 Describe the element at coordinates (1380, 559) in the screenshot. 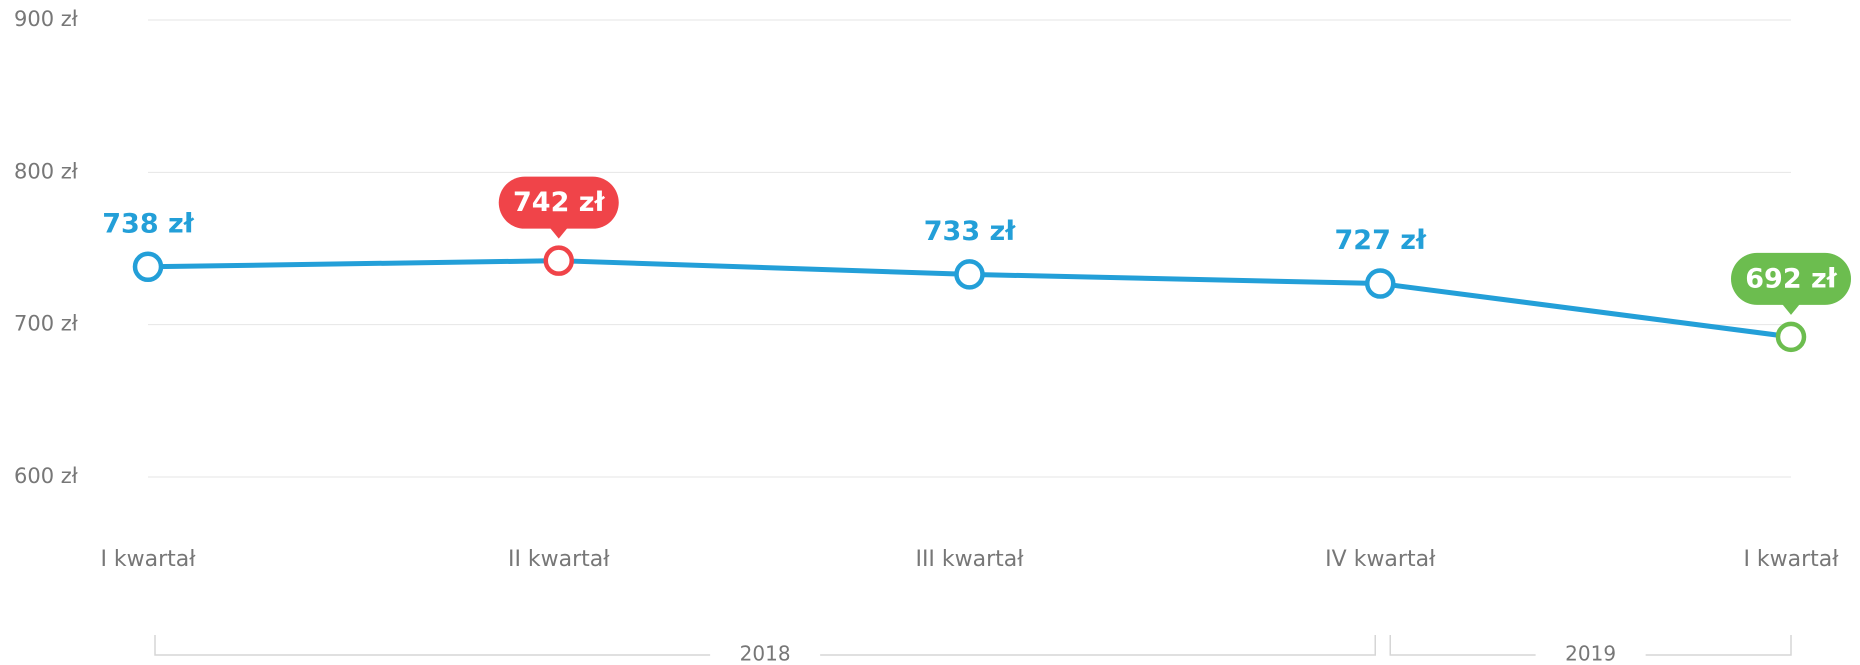

I see `x-tick-label: IV kwartał` at that location.